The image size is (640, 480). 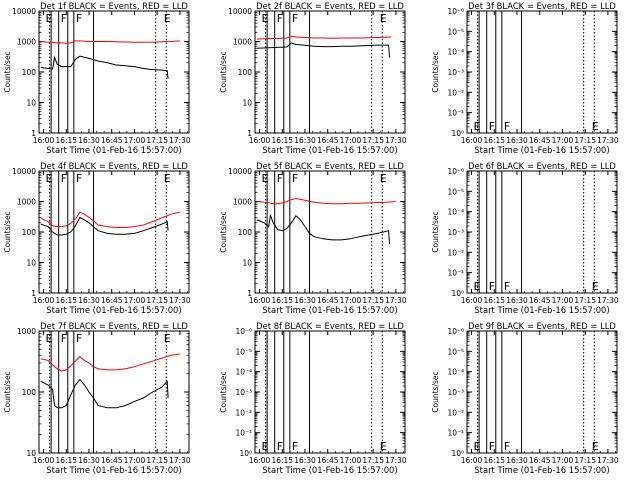 I want to click on panel-title: Det 6f BLACK = Events, RED = LLD, so click(x=542, y=166).